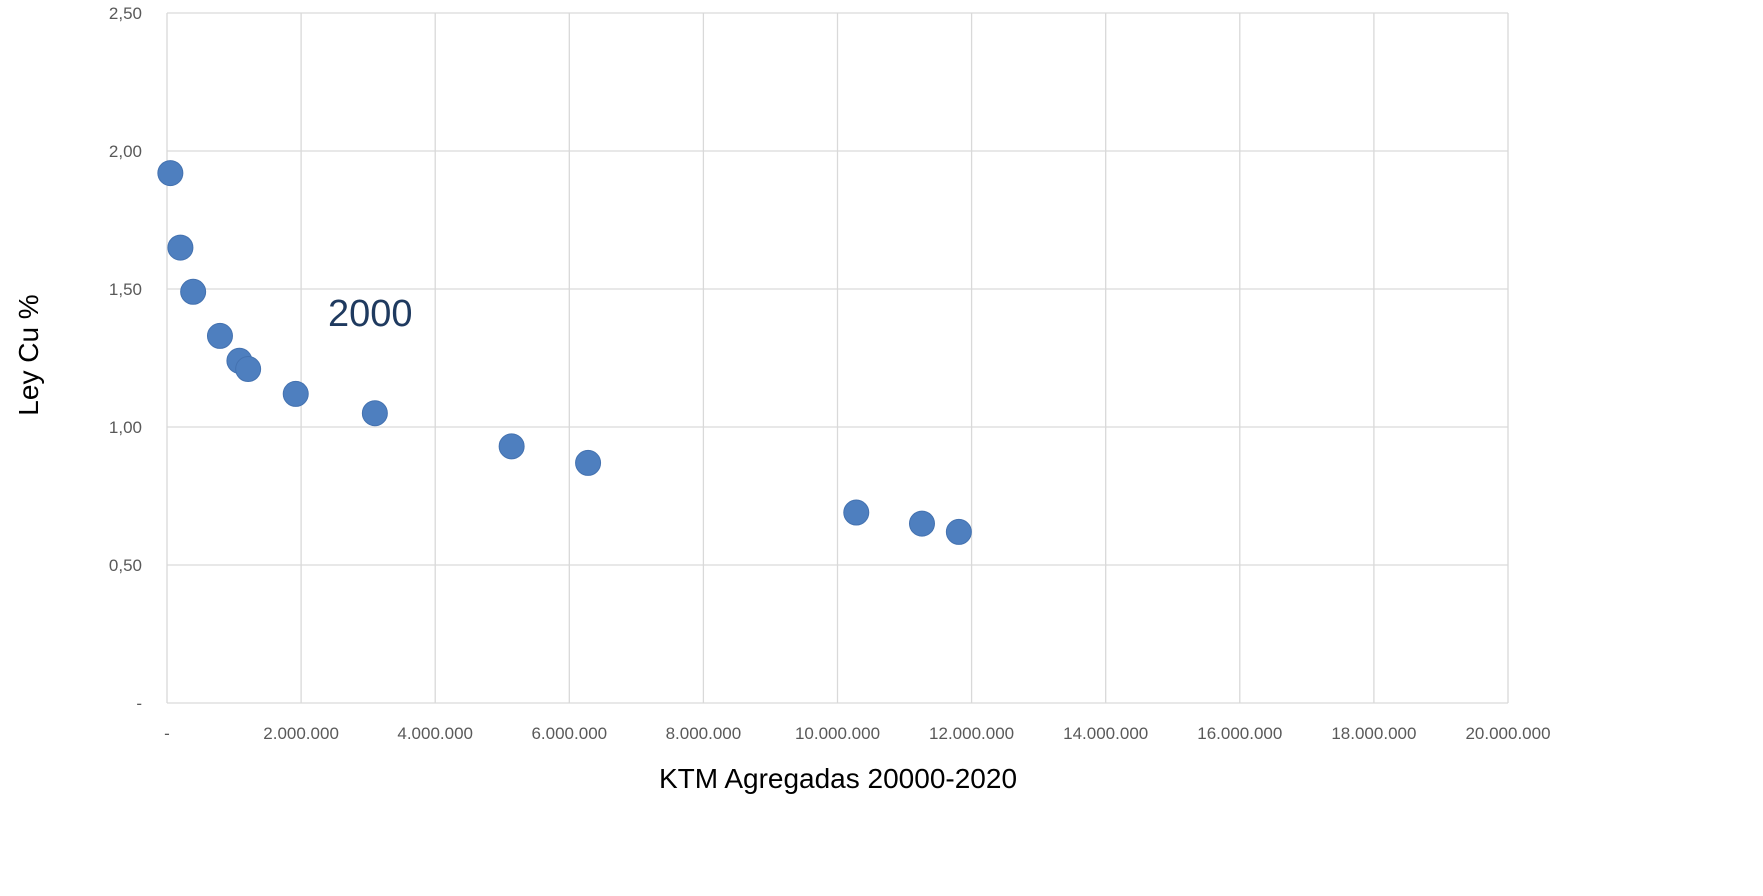  Describe the element at coordinates (704, 733) in the screenshot. I see `x-tick-label: 8.000.000` at that location.